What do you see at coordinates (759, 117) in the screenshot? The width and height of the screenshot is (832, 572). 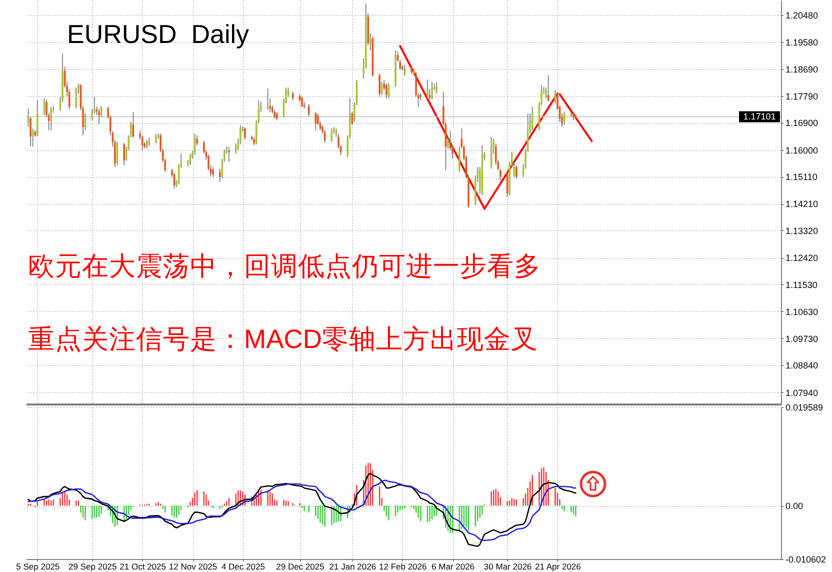 I see `ref-line-label: 1.17101` at bounding box center [759, 117].